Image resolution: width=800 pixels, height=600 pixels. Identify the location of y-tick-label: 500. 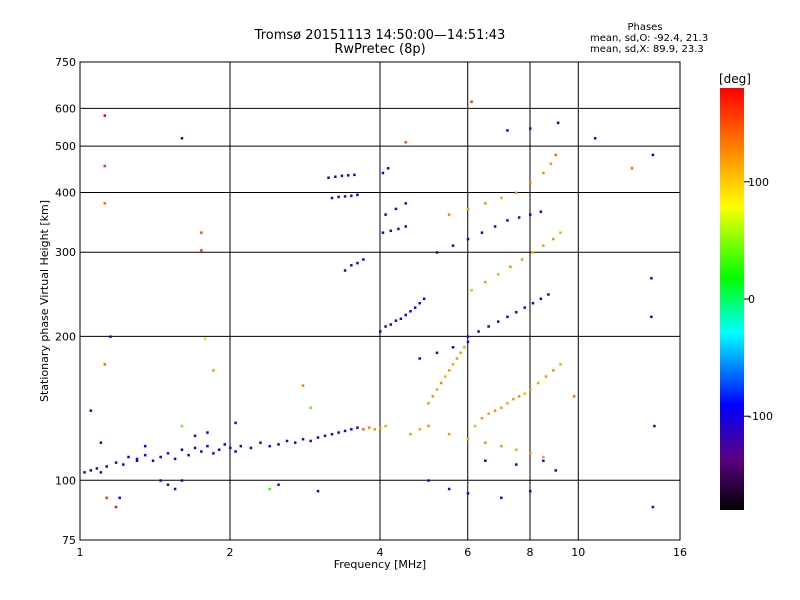
(65, 146).